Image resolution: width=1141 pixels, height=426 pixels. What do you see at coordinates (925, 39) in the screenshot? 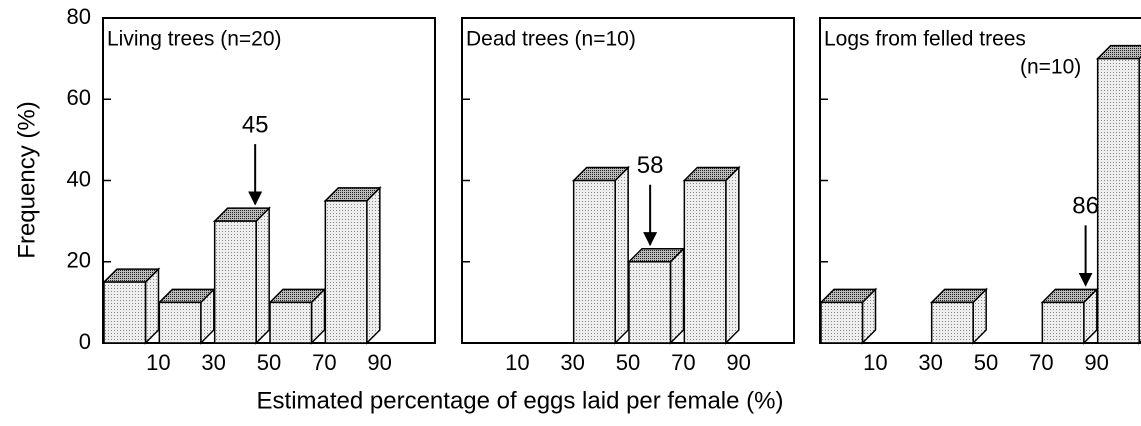
I see `panel-title: Logs from felled trees` at bounding box center [925, 39].